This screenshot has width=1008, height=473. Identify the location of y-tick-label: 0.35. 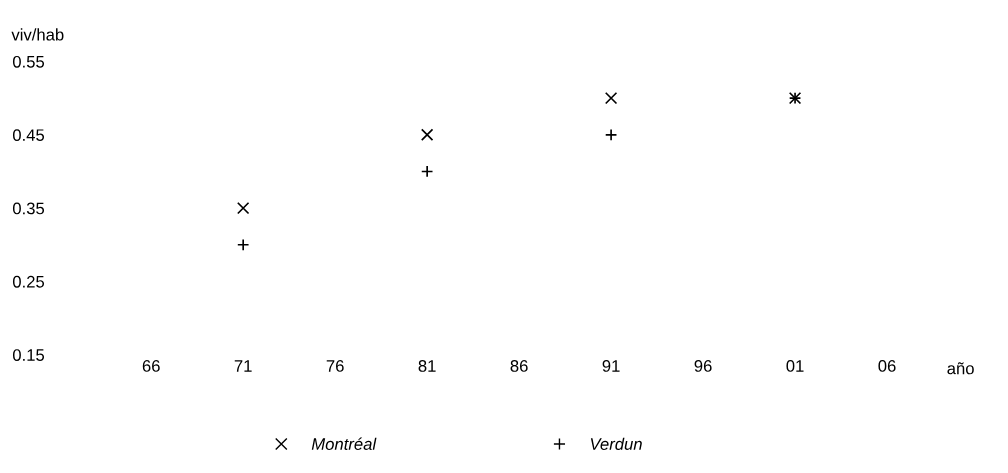
(28, 208).